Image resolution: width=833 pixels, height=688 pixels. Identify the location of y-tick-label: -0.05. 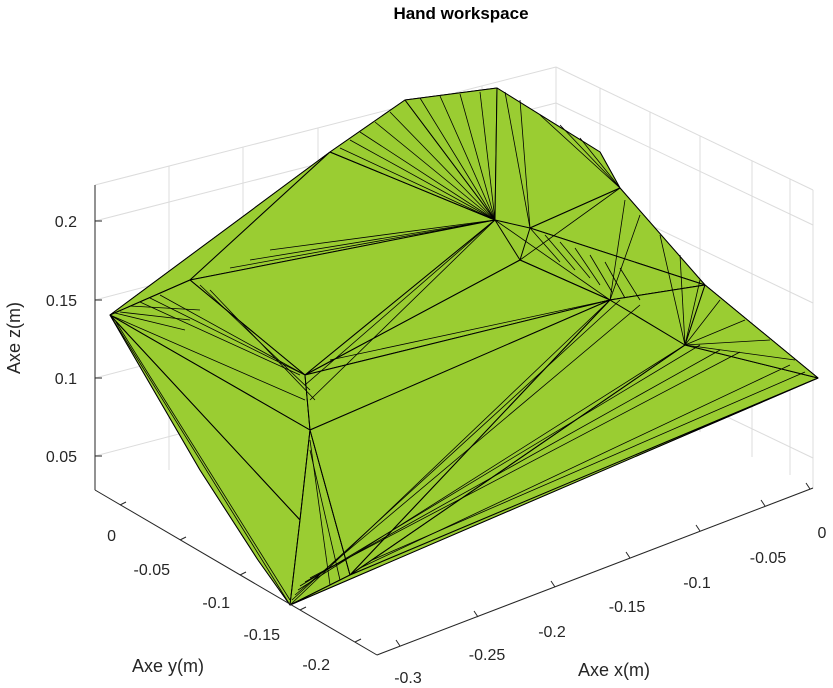
(152, 570).